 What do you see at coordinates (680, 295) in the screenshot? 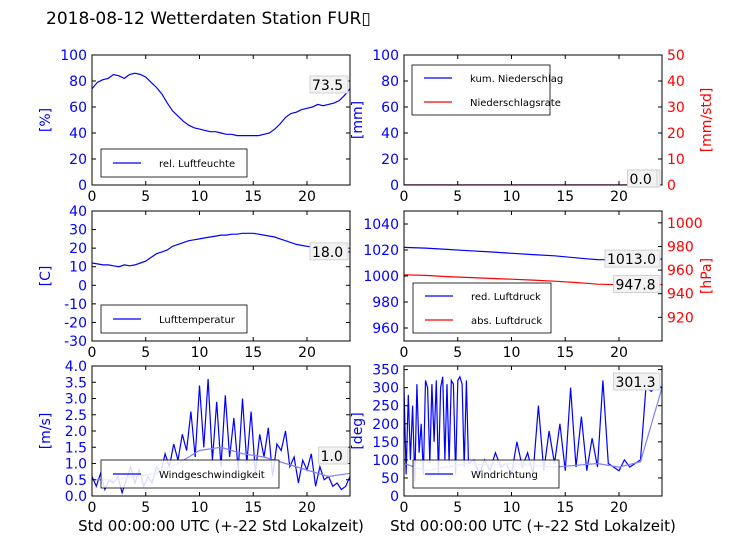
I see `y2-tick-label: 940` at bounding box center [680, 295].